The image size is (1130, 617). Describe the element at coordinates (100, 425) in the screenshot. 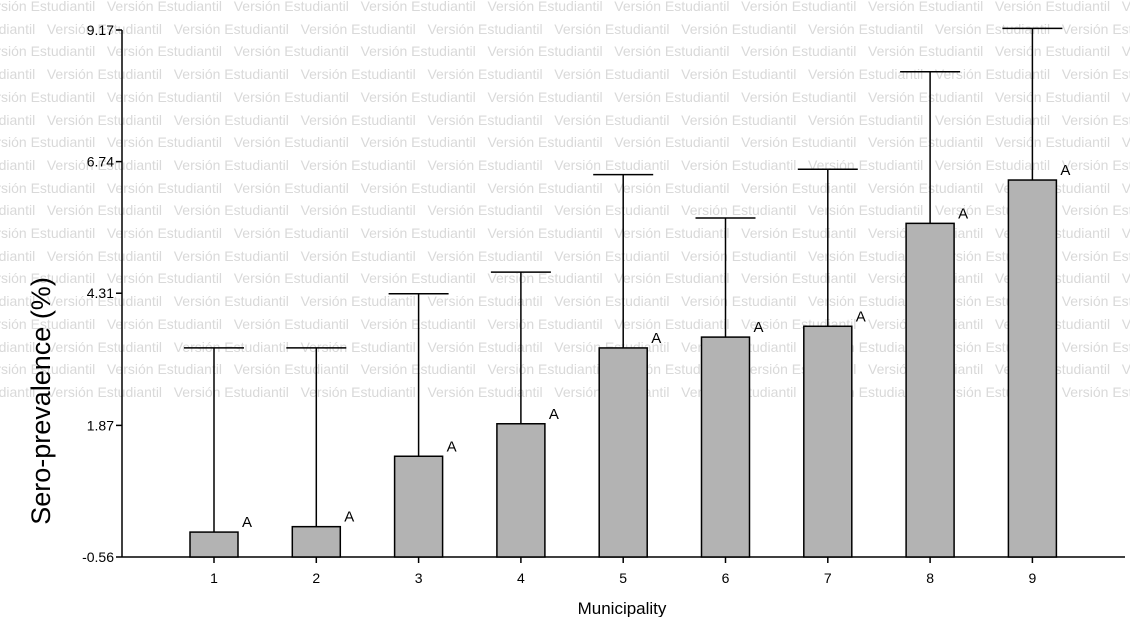

I see `y-tick-label: 1.87` at that location.